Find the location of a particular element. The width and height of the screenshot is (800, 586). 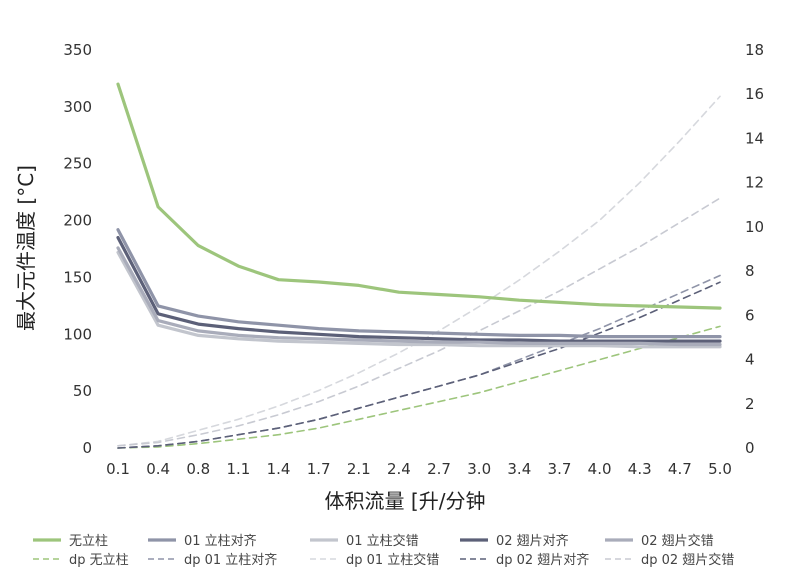

legend-item: dp 02 翅片交错 is located at coordinates (669, 560).